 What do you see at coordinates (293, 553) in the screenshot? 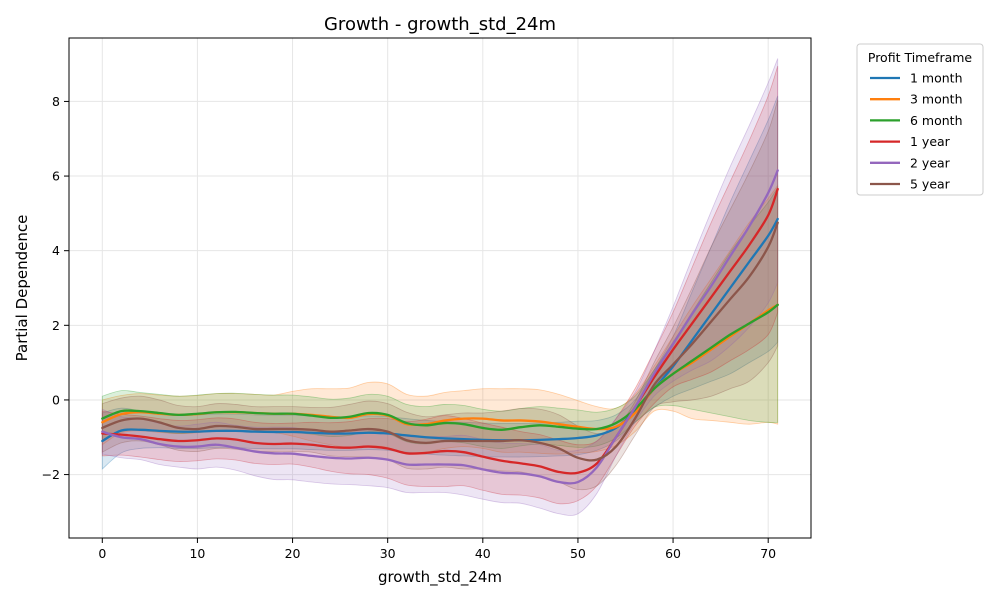
I see `x-tick-label: 20` at bounding box center [293, 553].